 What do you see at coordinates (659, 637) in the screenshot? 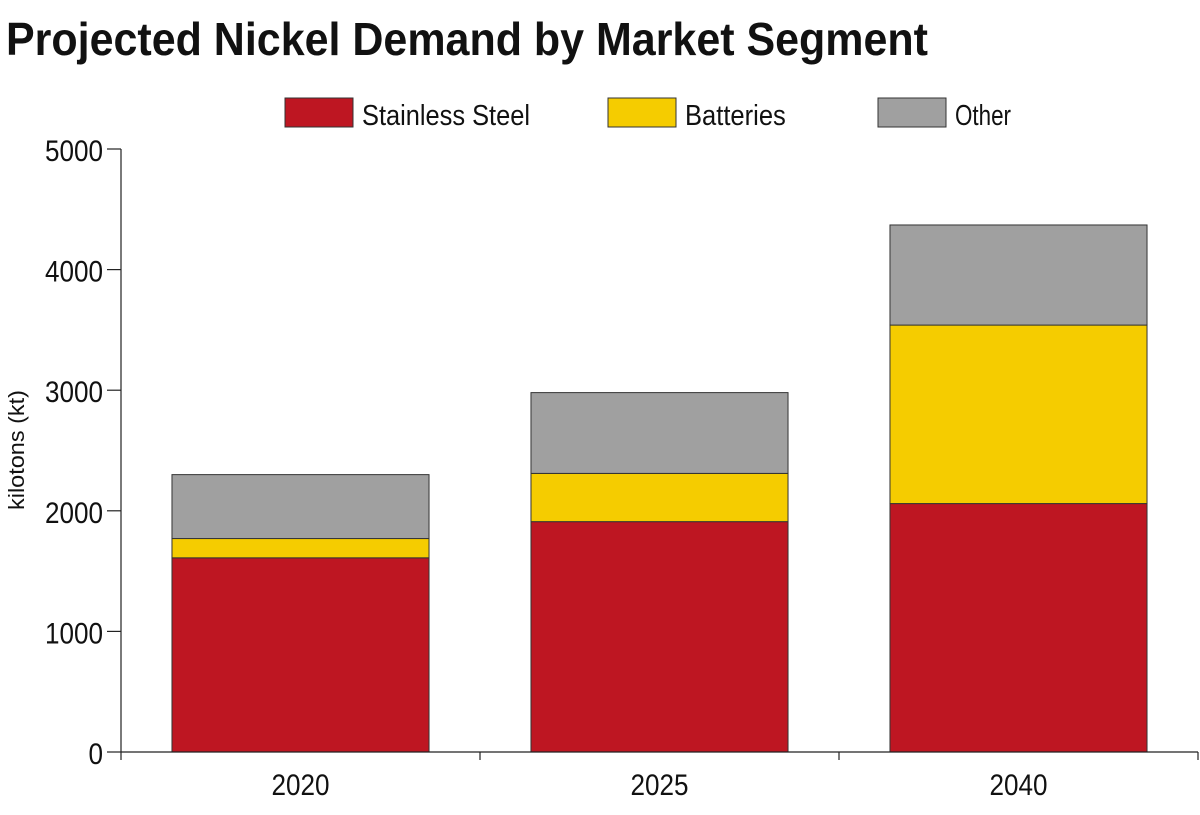
I see `bar-stainless-steel-2025` at bounding box center [659, 637].